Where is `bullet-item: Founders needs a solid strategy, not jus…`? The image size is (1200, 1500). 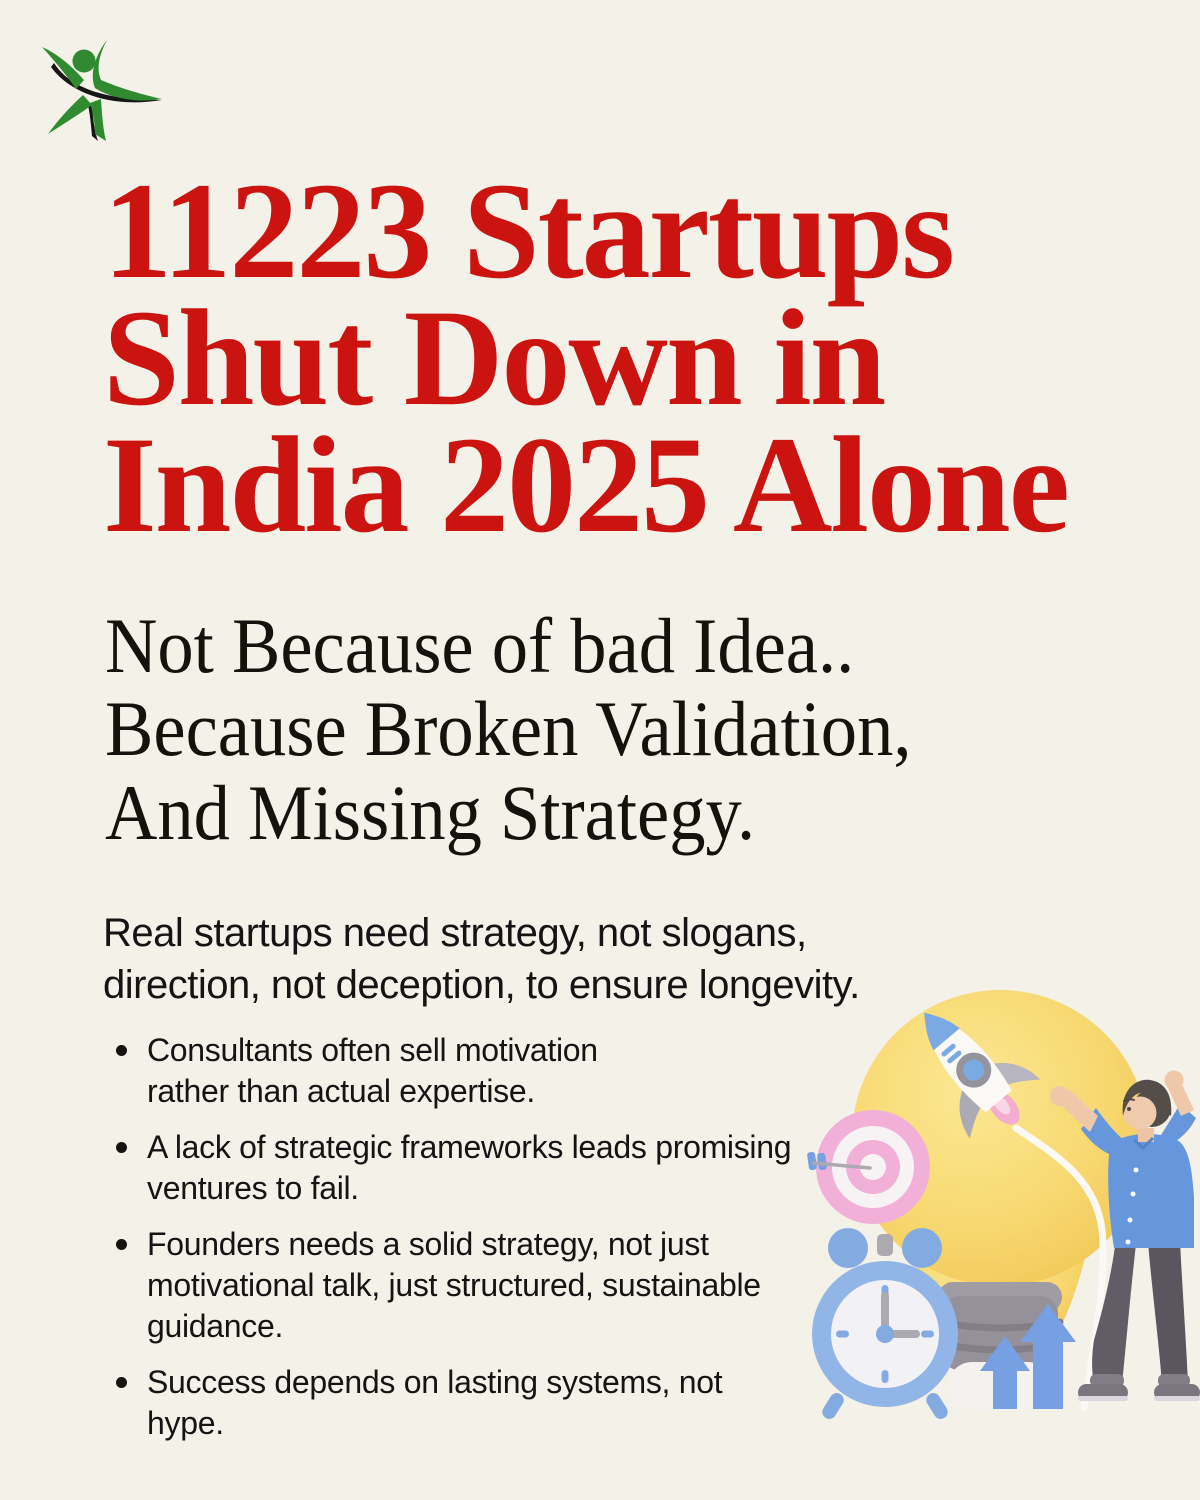 bullet-item: Founders needs a solid strategy, not jus… is located at coordinates (447, 1285).